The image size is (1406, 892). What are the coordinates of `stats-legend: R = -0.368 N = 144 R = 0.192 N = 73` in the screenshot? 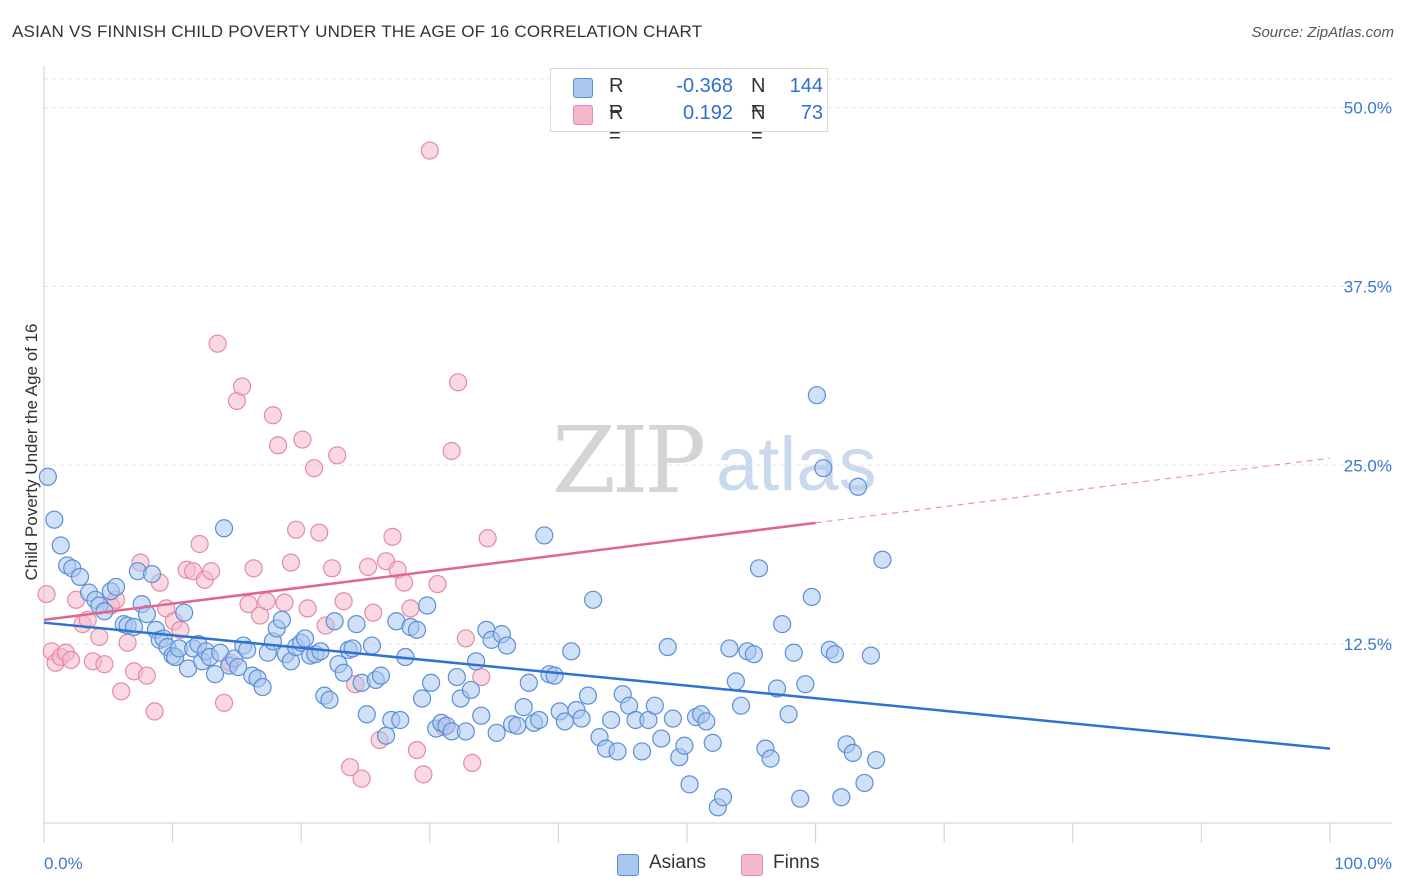 It's located at (689, 107).